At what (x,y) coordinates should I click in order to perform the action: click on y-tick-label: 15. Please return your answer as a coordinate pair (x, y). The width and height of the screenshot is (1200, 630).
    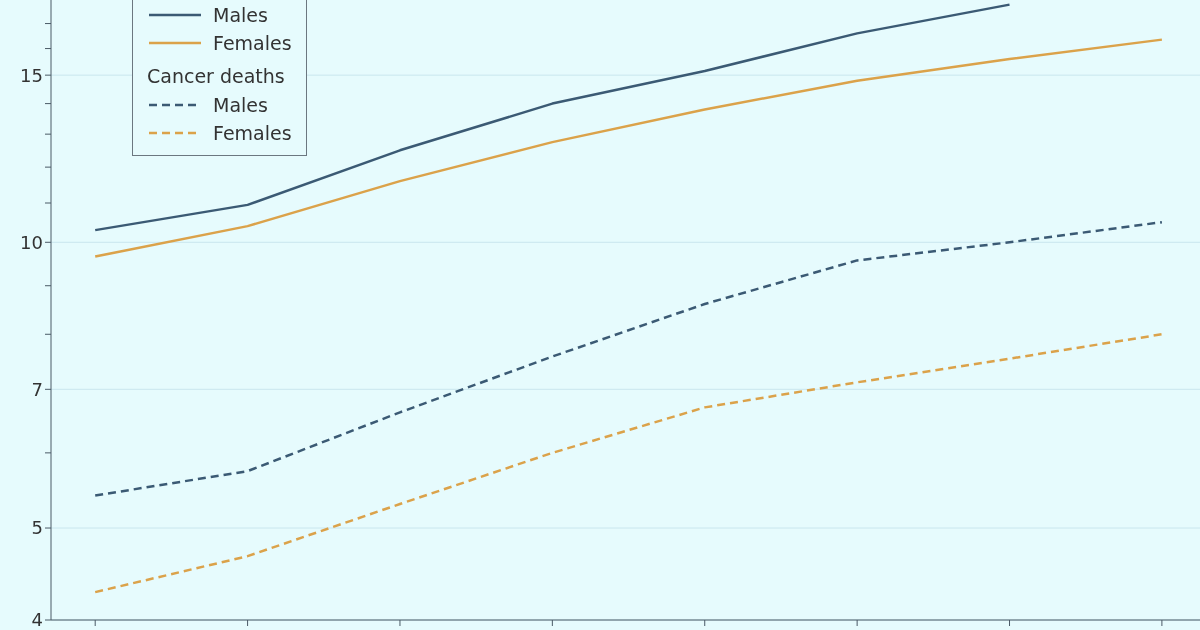
    Looking at the image, I should click on (31, 75).